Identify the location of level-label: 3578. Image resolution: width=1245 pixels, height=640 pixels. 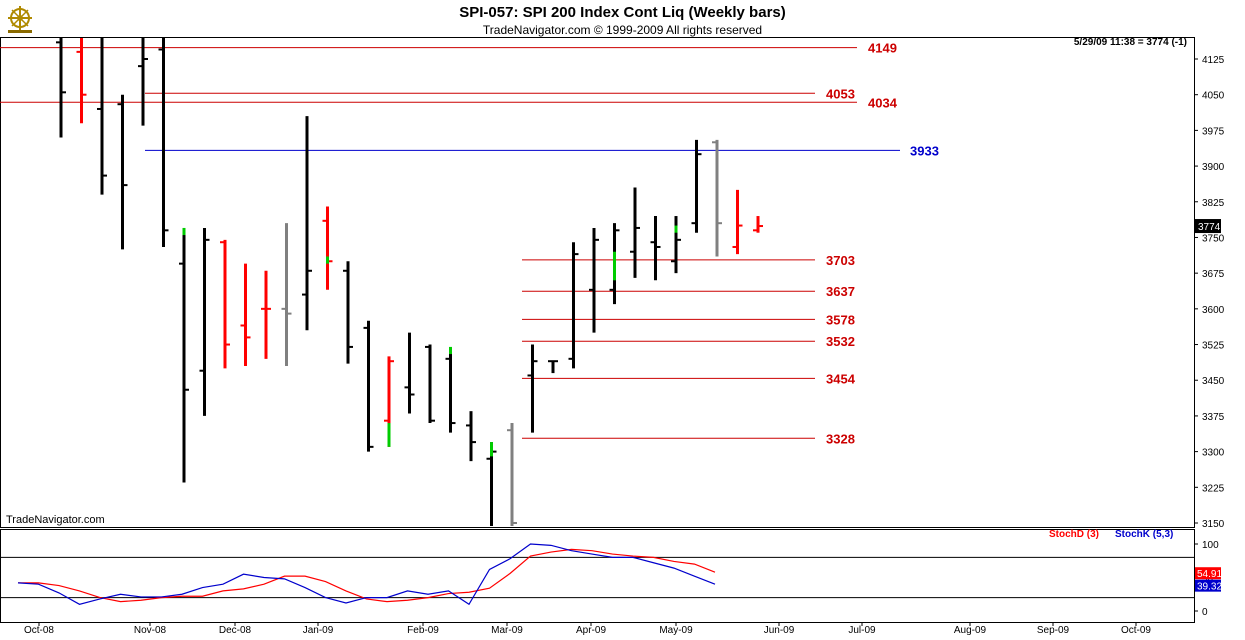
(840, 319).